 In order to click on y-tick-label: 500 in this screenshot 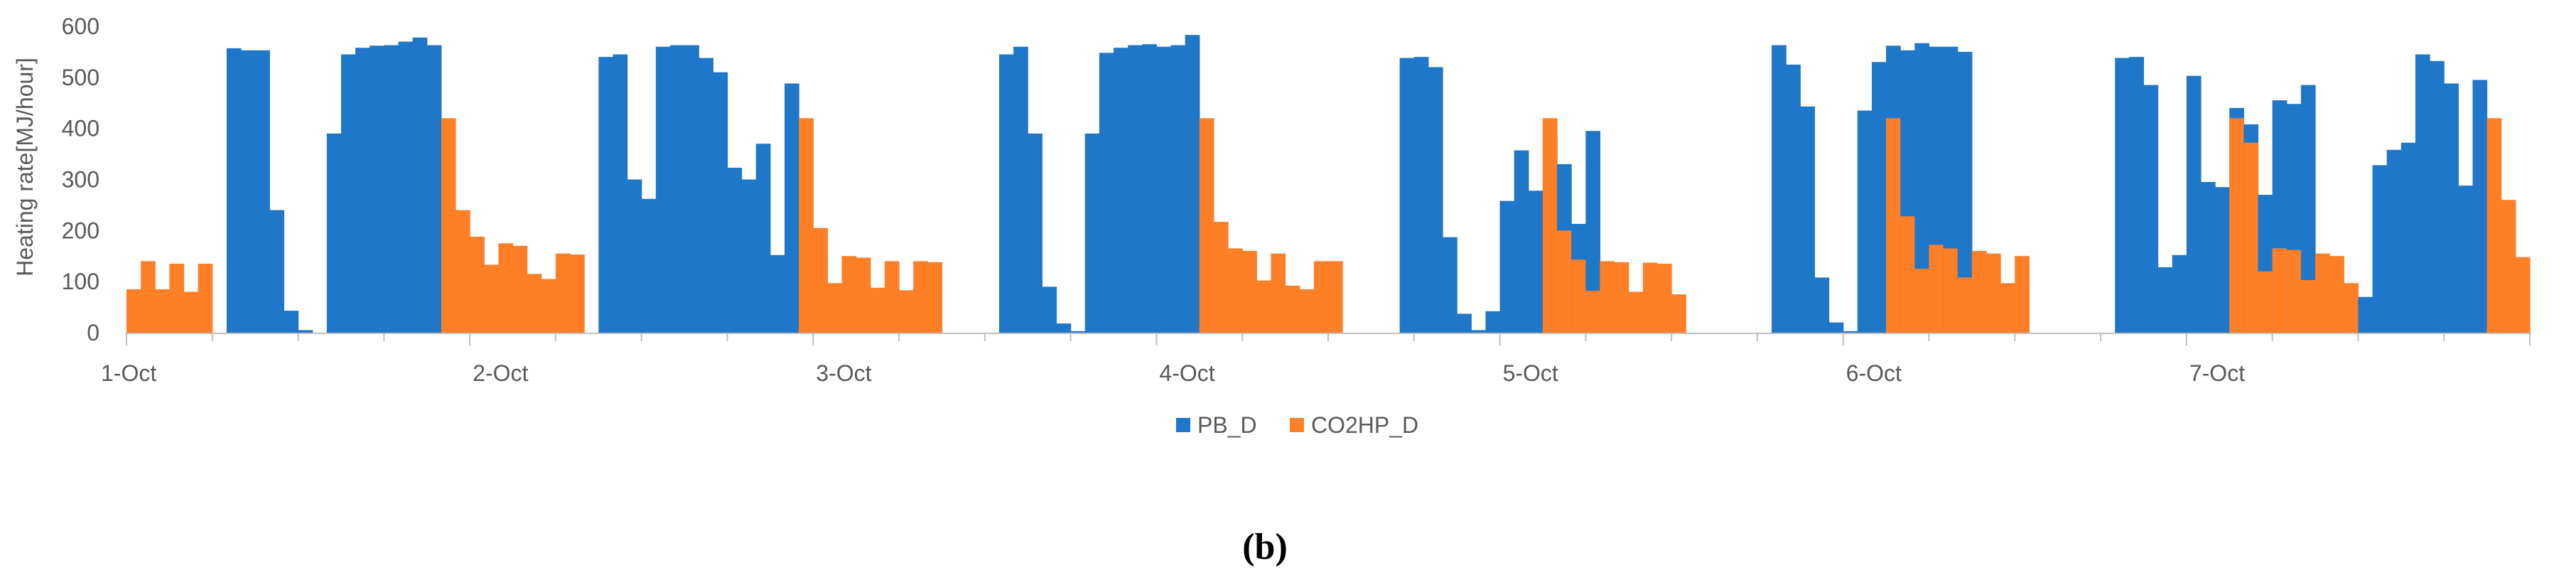, I will do `click(80, 77)`.